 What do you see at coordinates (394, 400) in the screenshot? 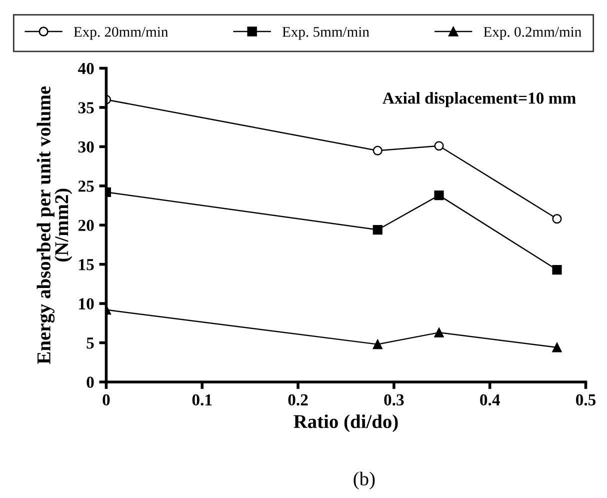
I see `x-tick-label: 0.3` at bounding box center [394, 400].